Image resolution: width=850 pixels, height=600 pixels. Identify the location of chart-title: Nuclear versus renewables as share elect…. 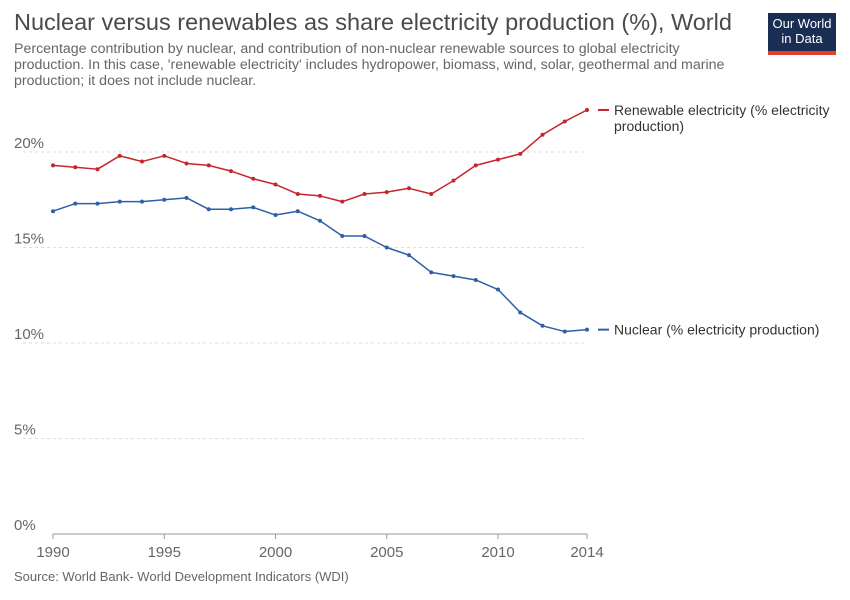
(373, 22).